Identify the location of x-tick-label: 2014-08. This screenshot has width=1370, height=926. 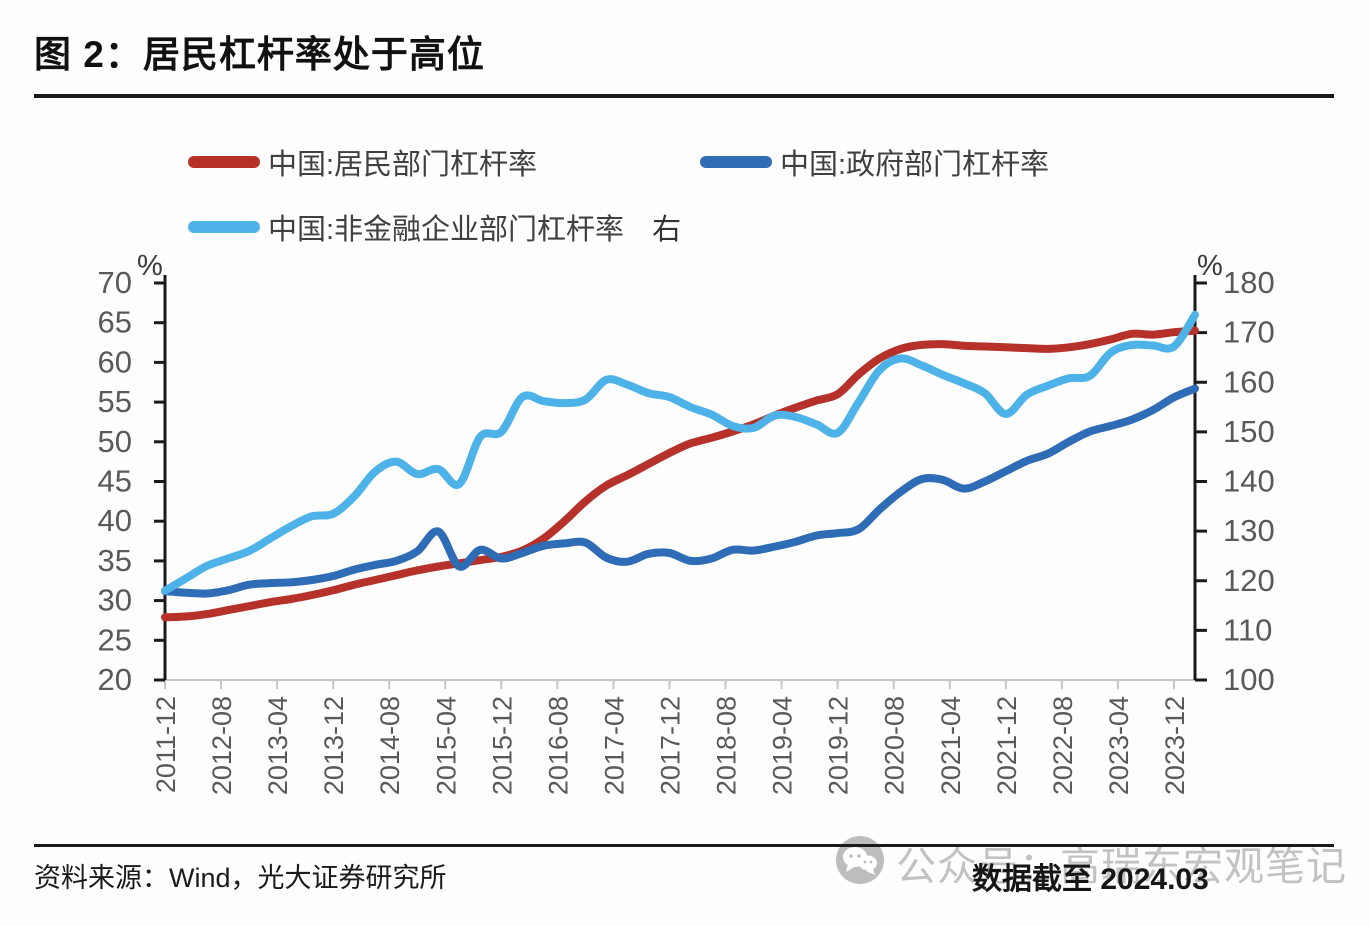
(390, 745).